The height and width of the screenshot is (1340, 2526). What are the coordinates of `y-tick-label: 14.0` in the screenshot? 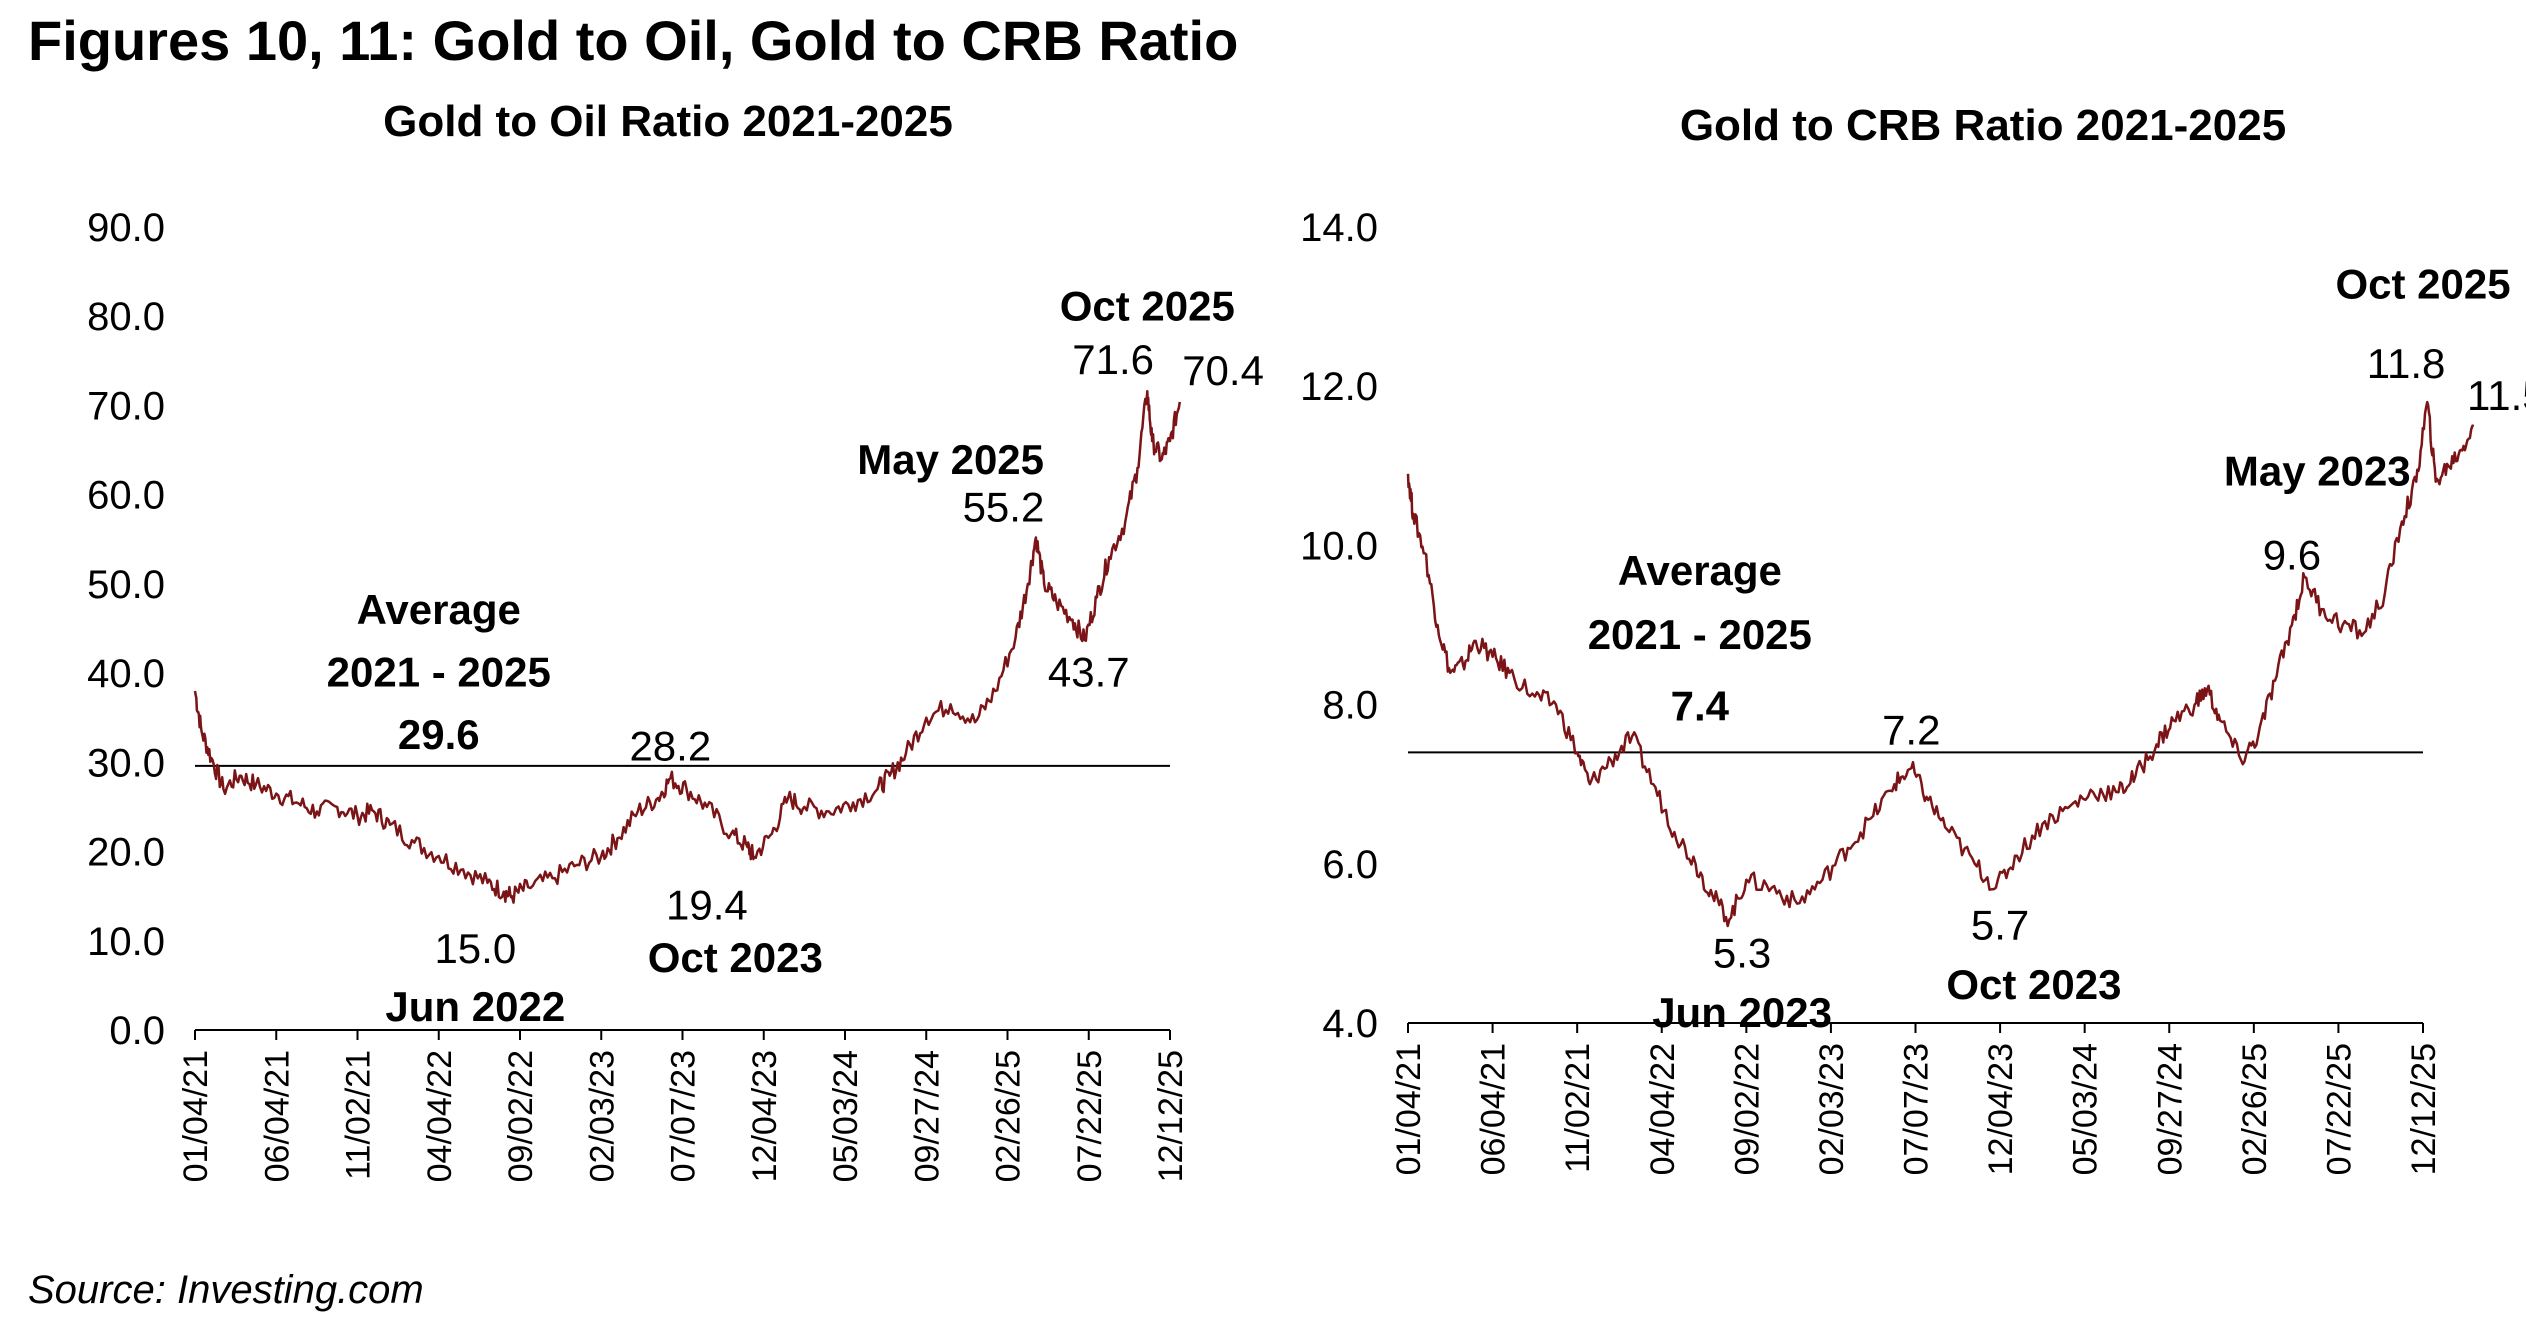 It's located at (1339, 228).